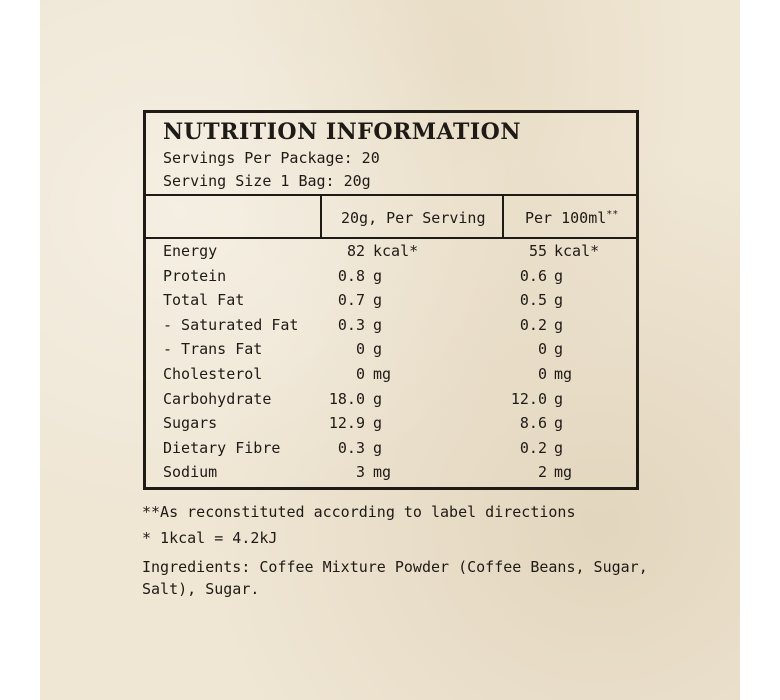 Image resolution: width=780 pixels, height=700 pixels. What do you see at coordinates (360, 472) in the screenshot?
I see `per-serving-value: 3` at bounding box center [360, 472].